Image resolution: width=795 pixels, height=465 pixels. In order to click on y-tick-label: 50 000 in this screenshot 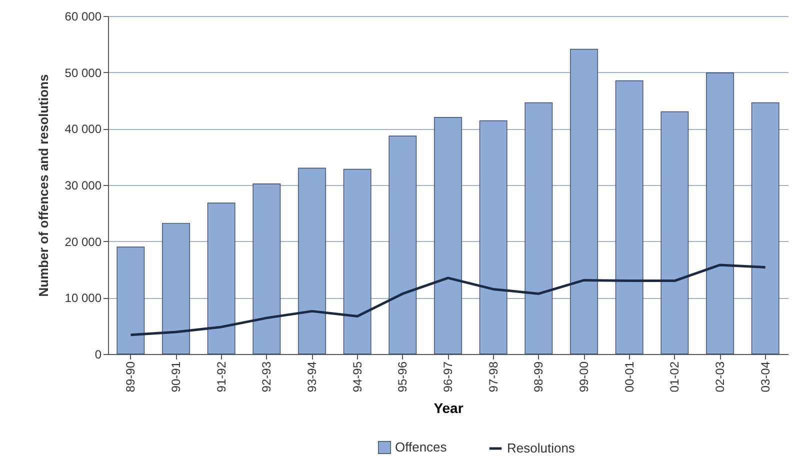, I will do `click(83, 73)`.